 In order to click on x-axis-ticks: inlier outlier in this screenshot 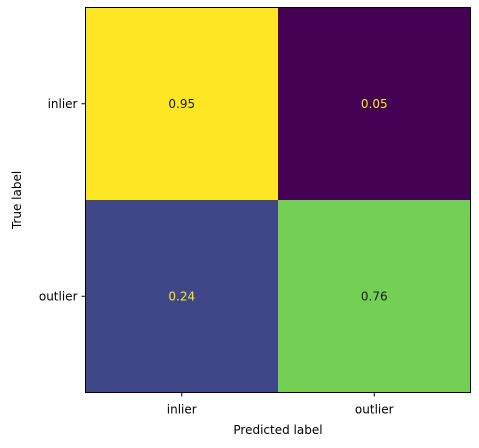, I will do `click(280, 404)`.